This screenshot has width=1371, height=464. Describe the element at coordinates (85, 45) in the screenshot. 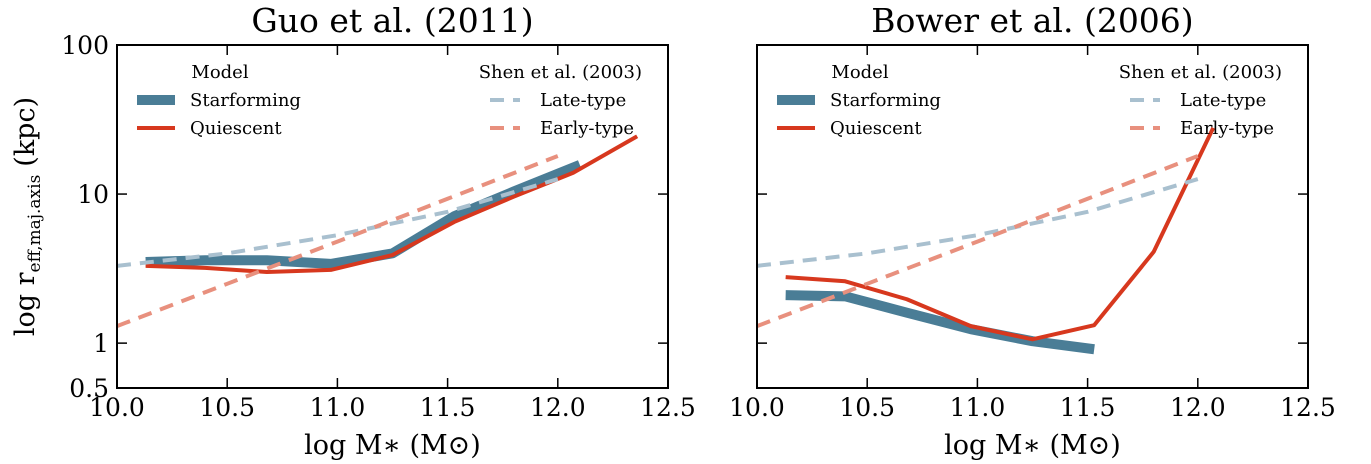

I see `y-tick-label: 100` at that location.